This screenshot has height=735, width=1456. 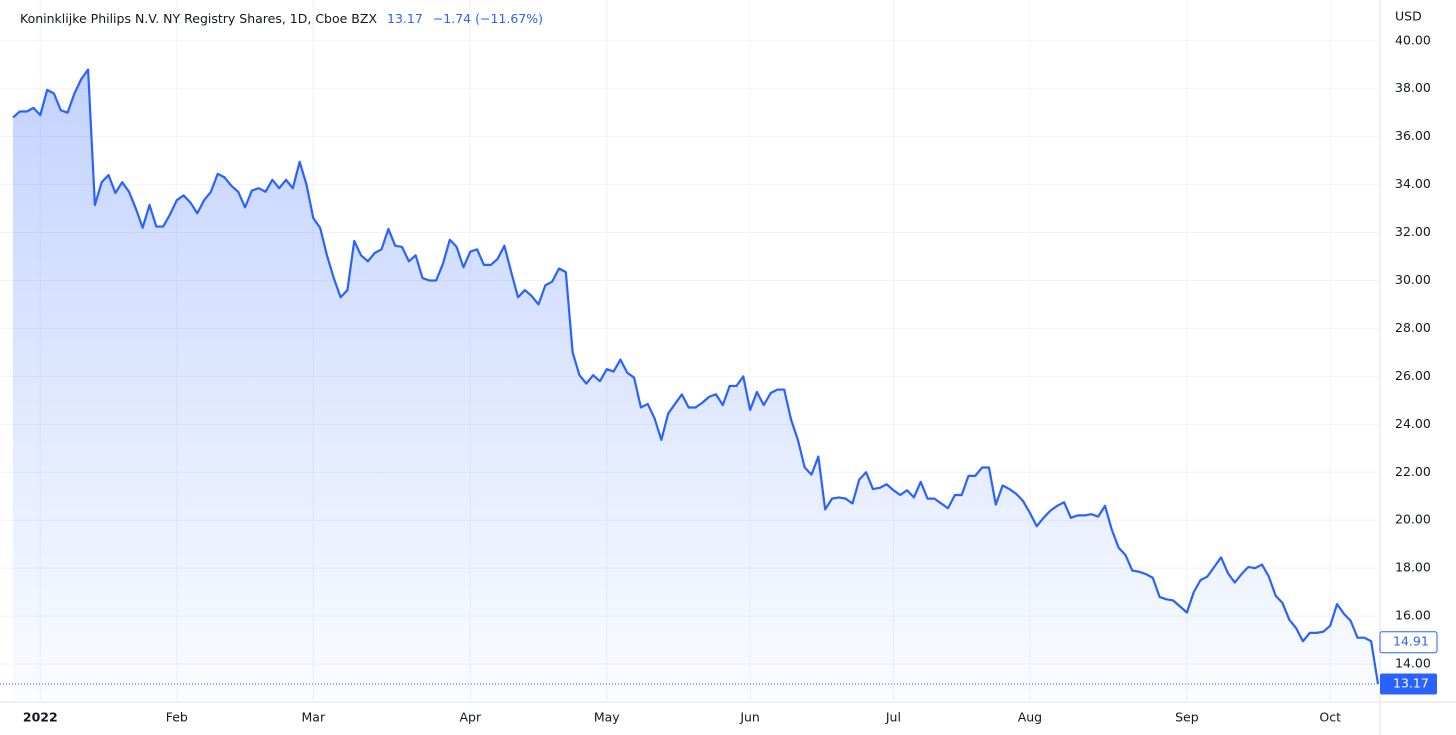 I want to click on y-tick-label: 36.00, so click(x=1413, y=135).